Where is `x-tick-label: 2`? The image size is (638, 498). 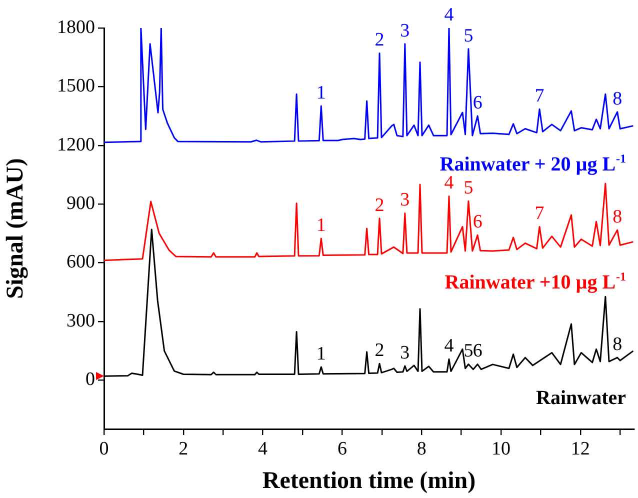
x-tick-label: 2 is located at coordinates (183, 449).